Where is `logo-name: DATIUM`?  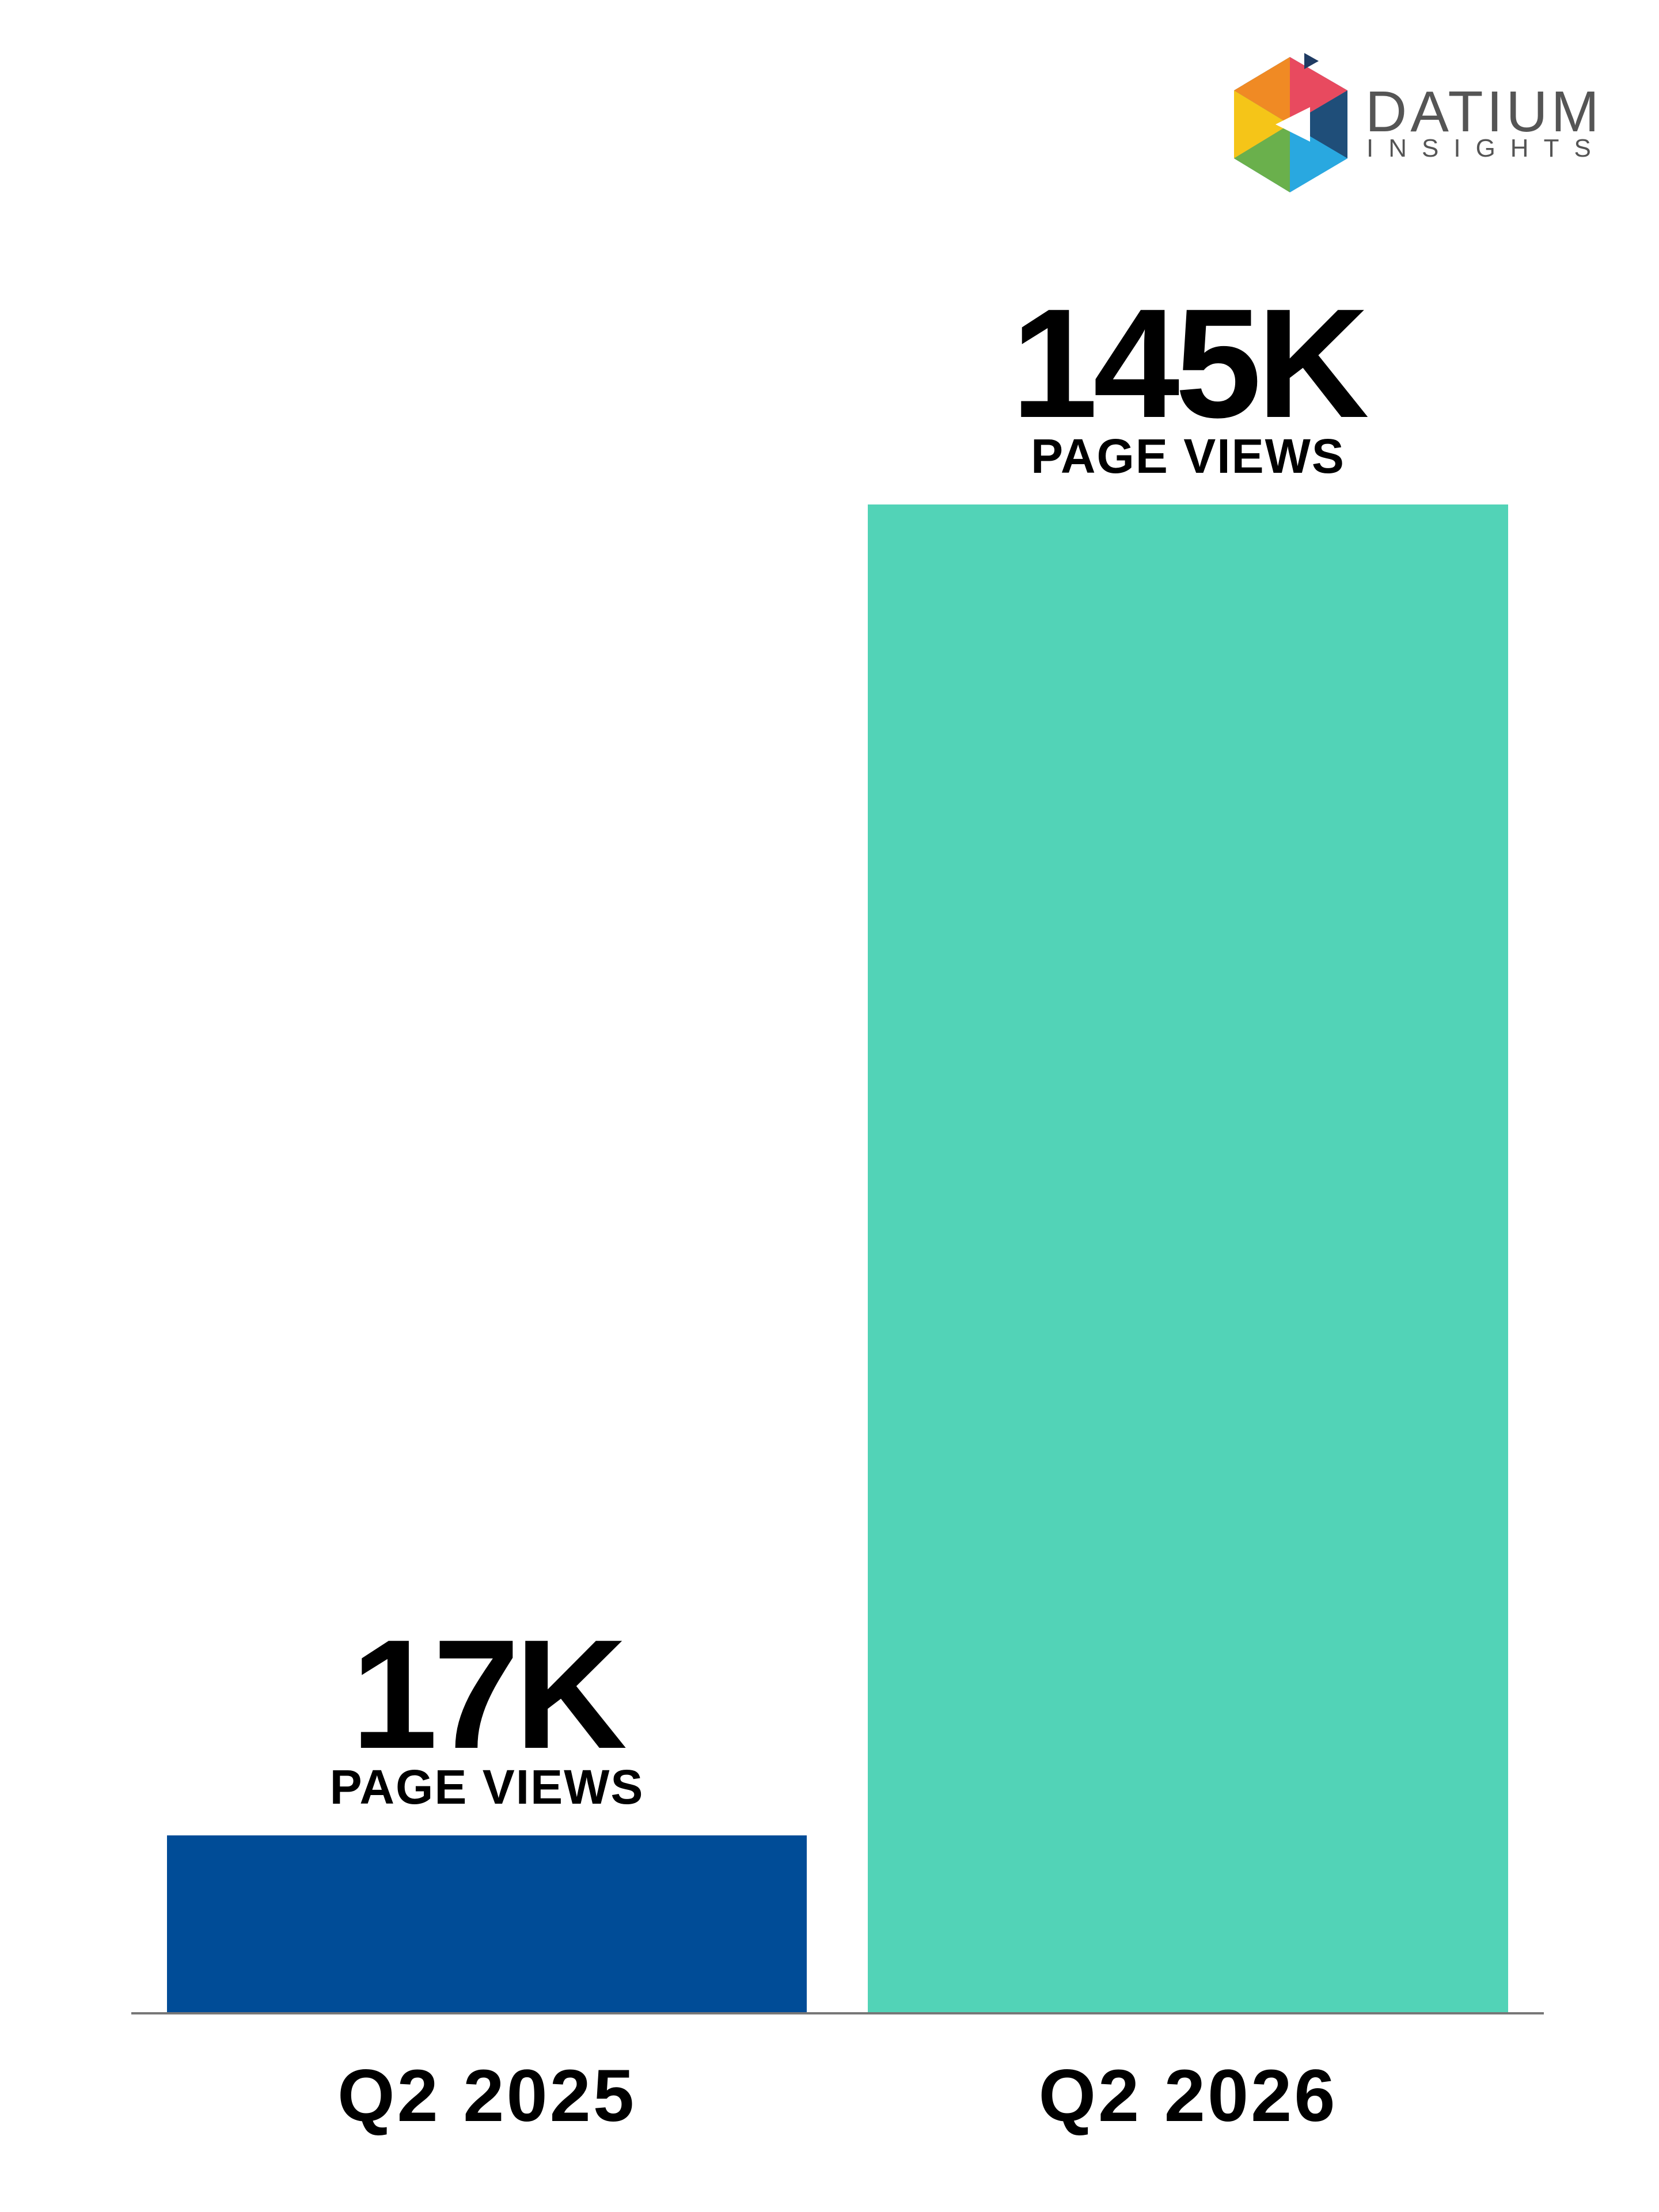
logo-name: DATIUM is located at coordinates (1484, 111).